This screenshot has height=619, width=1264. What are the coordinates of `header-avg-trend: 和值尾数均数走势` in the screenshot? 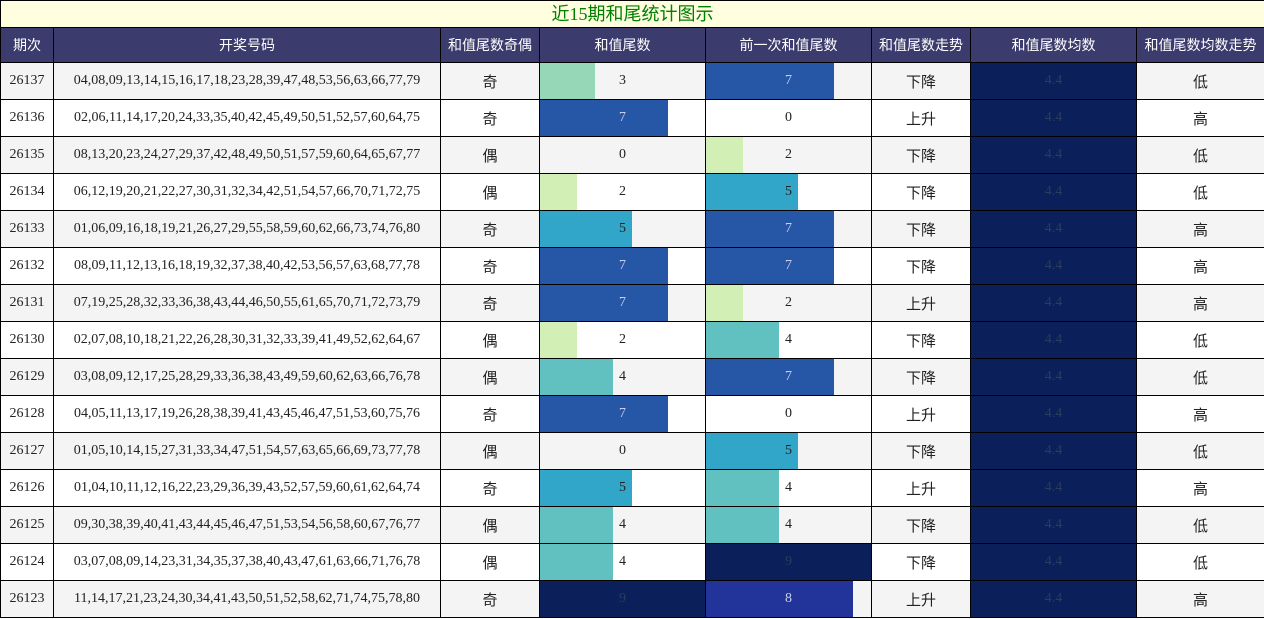 It's located at (1200, 45).